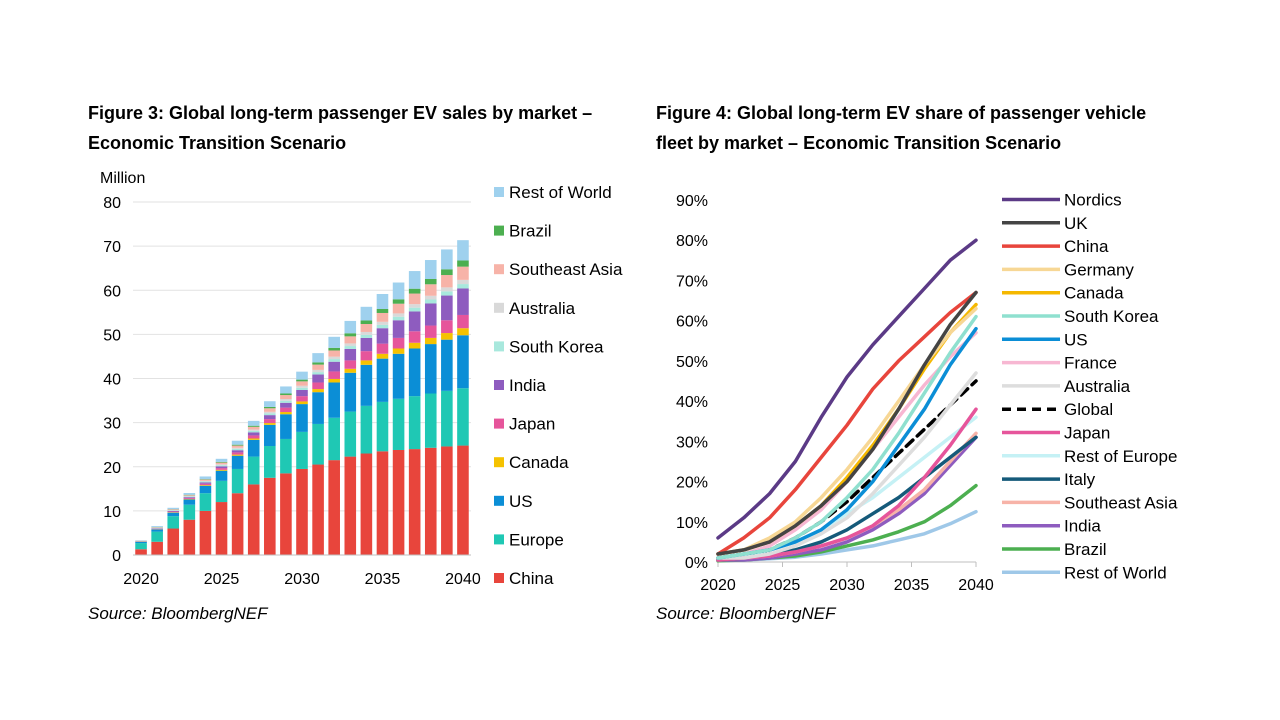 This screenshot has width=1280, height=720. Describe the element at coordinates (270, 462) in the screenshot. I see `bar-europe-2028` at that location.